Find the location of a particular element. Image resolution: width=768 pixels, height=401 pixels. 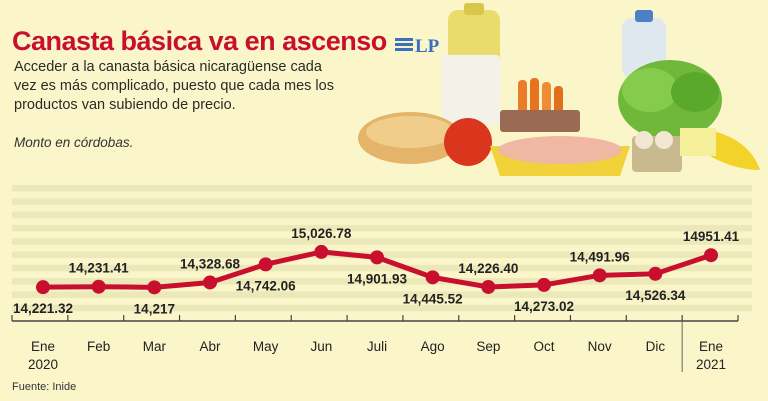

data-label: 14,328.68 is located at coordinates (210, 263).